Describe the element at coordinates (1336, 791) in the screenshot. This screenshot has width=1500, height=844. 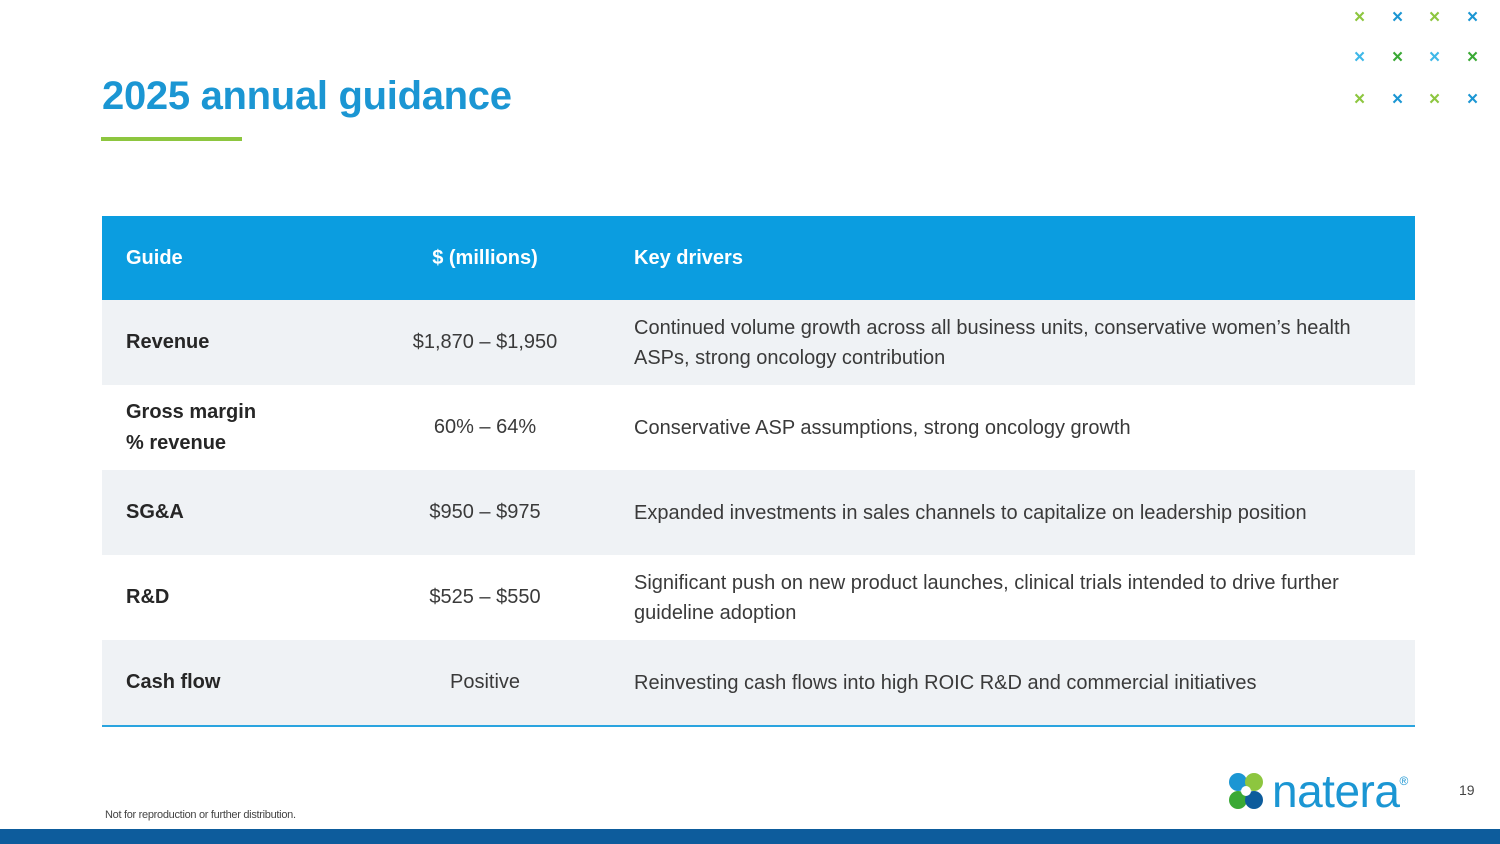
I see `logo-wordmark: natera` at that location.